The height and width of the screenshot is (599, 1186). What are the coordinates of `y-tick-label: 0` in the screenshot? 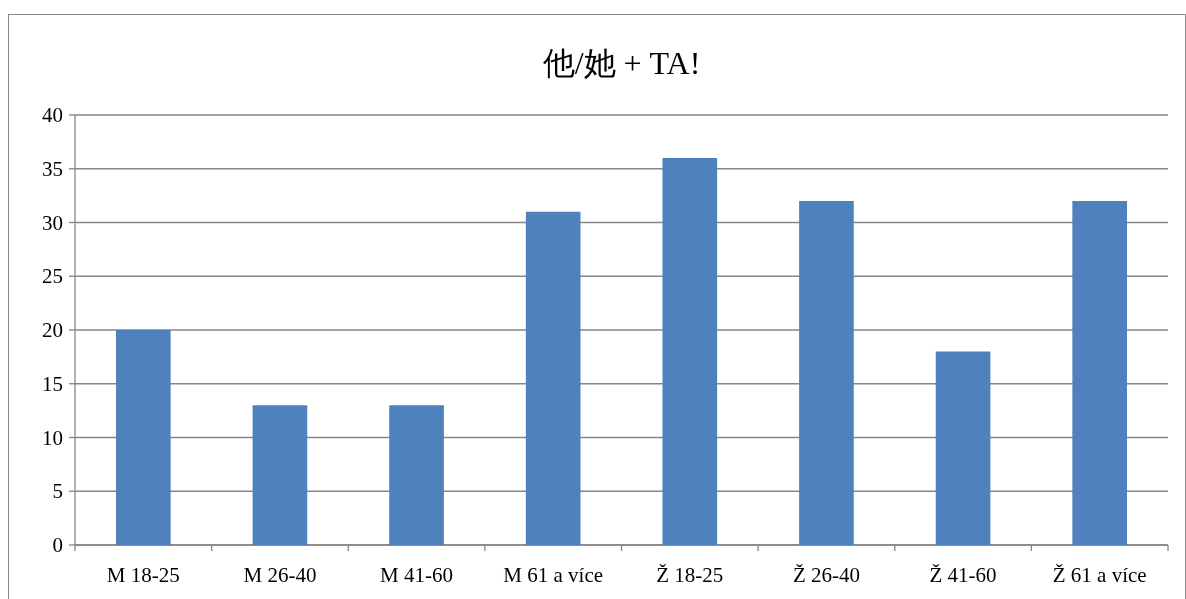 It's located at (57, 545).